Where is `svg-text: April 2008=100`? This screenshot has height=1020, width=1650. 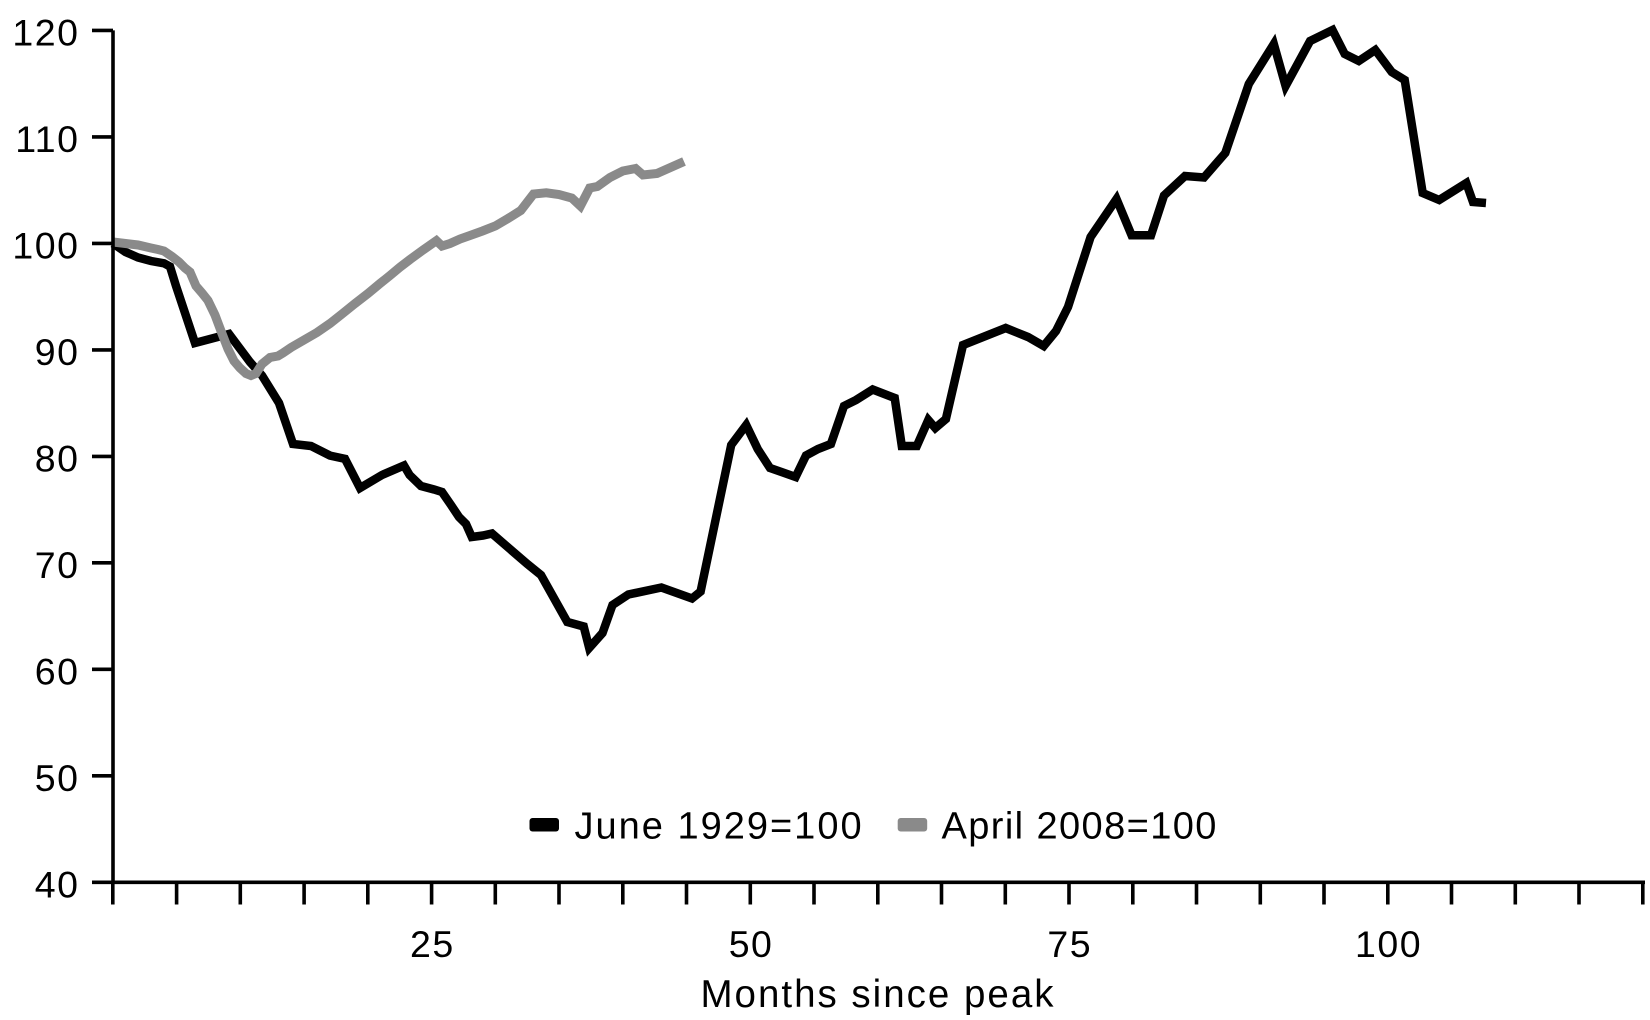 svg-text: April 2008=100 is located at coordinates (1080, 827).